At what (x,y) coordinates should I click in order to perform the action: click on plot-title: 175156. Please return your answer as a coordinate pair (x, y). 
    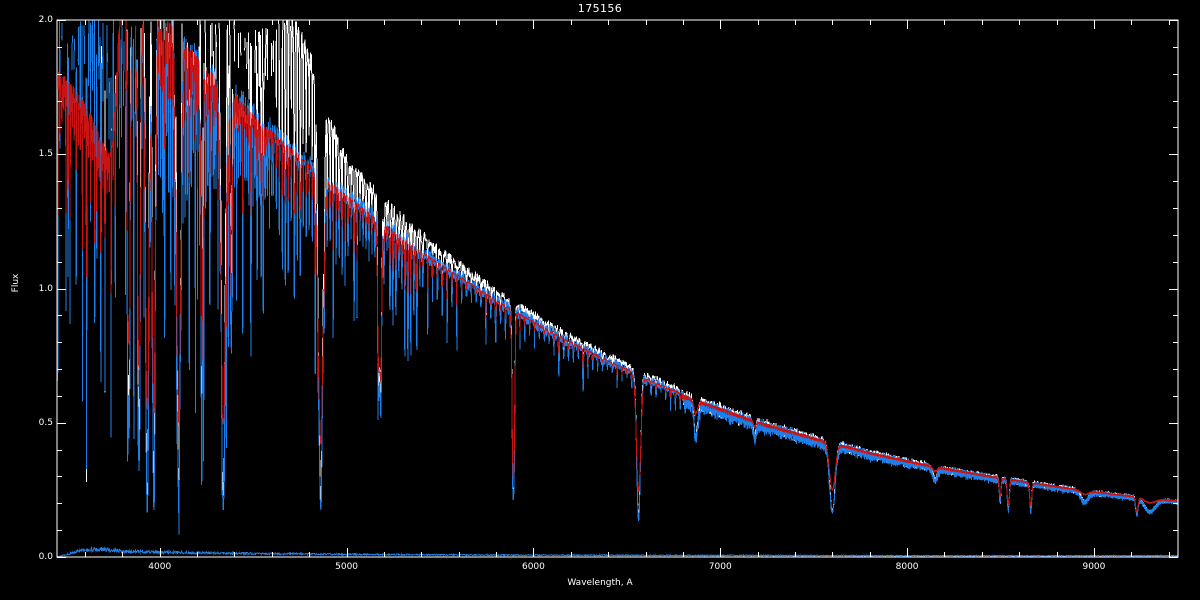
    Looking at the image, I should click on (600, 8).